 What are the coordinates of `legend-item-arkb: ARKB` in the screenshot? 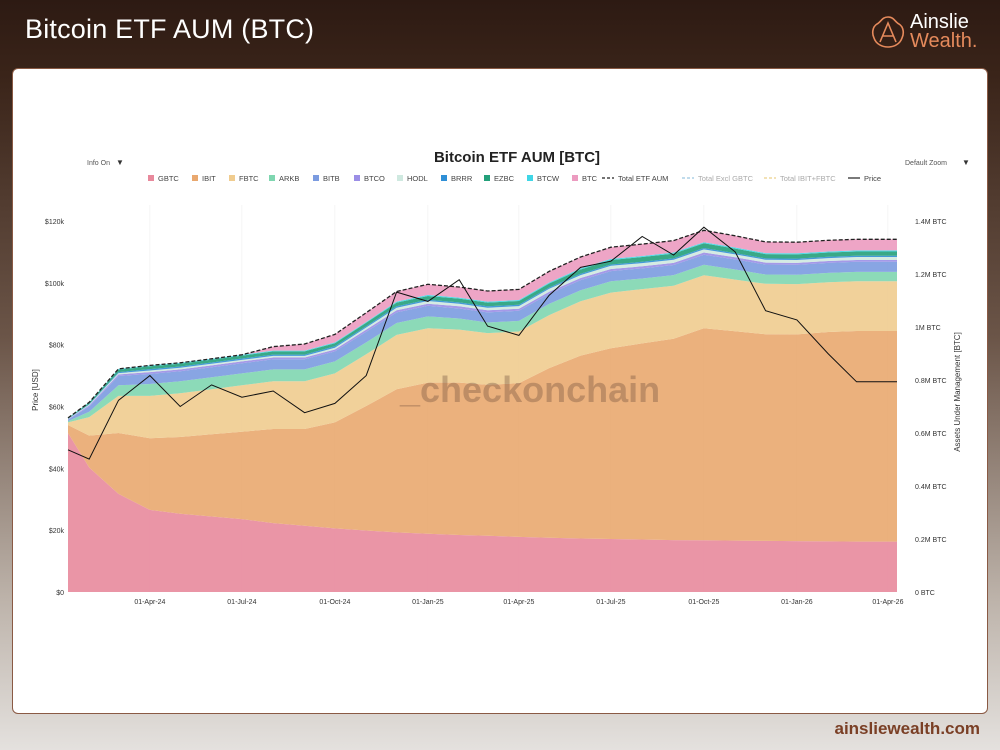 It's located at (284, 178).